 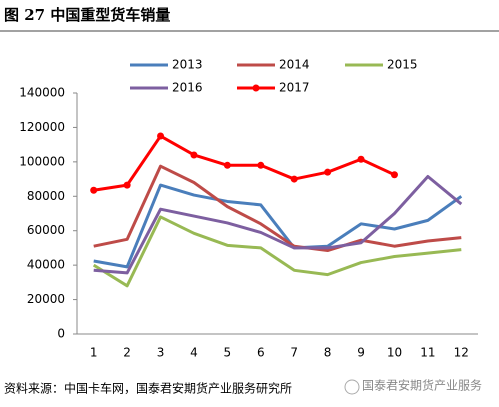 What do you see at coordinates (94, 353) in the screenshot?
I see `x-tick-label: 1` at bounding box center [94, 353].